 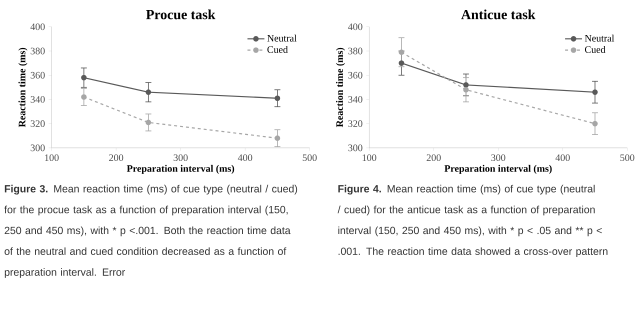 What do you see at coordinates (473, 221) in the screenshot?
I see `text: Figure 4. Mean reaction time (ms) of cue type (neutral / cued) for the anticue task as a function of preparation interval (150, 250 and 450 ms), with * p < .05 and ** p < .001. The reaction time data showed a cross-over pattern` at bounding box center [473, 221].